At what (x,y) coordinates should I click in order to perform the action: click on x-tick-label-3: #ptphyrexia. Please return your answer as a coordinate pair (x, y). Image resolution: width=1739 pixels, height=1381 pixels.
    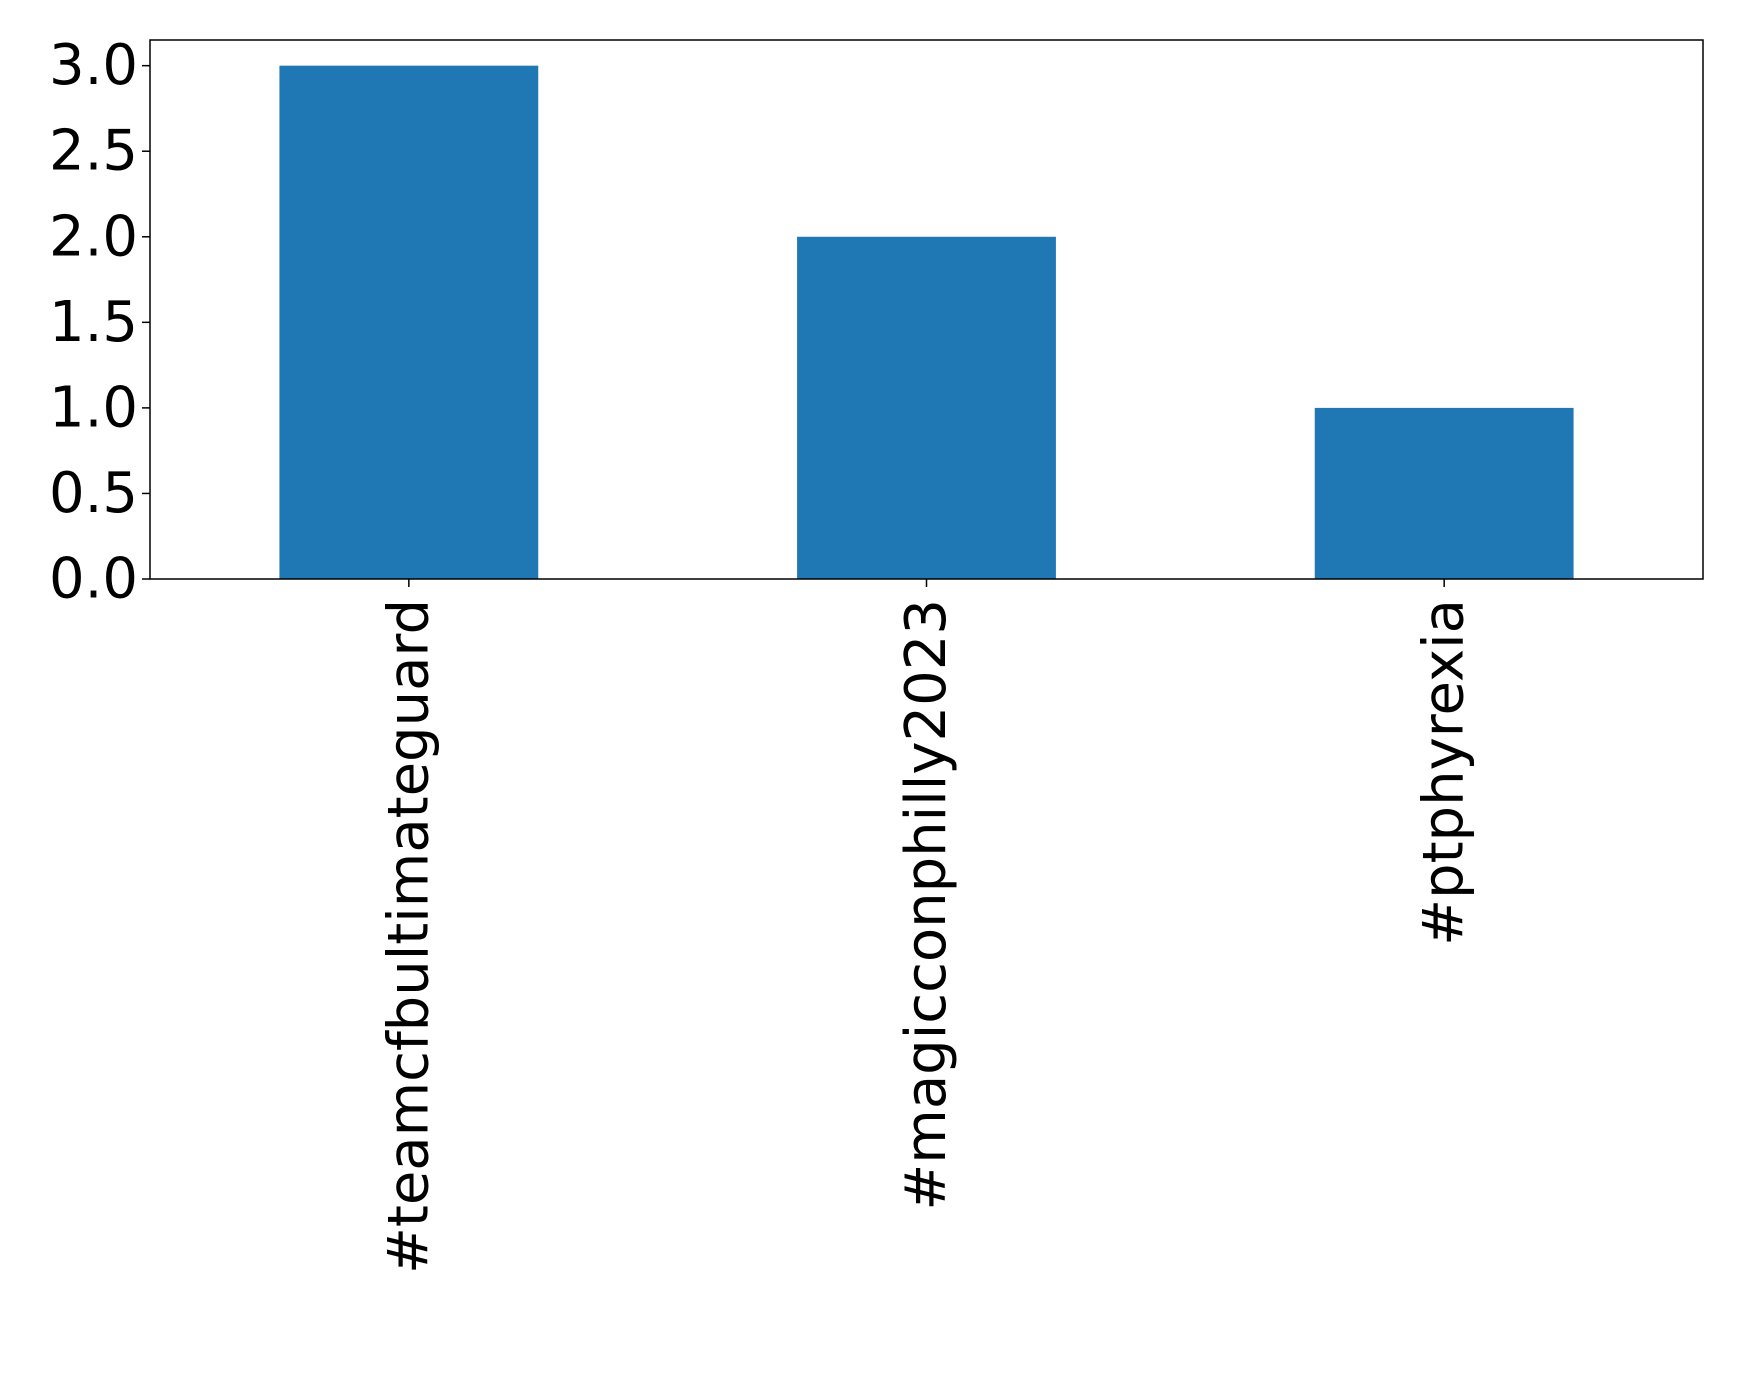
    Looking at the image, I should click on (1444, 772).